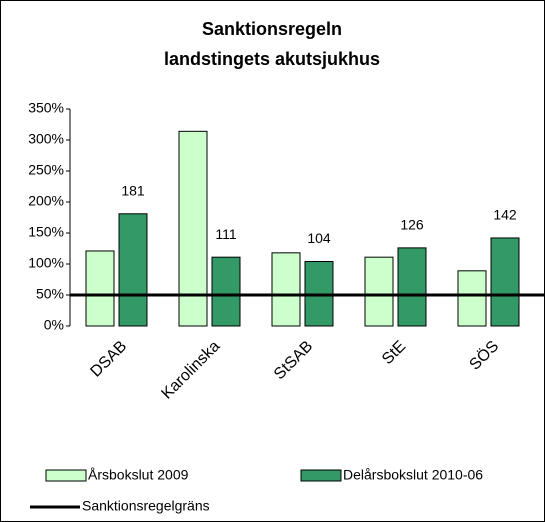 This screenshot has height=522, width=545. Describe the element at coordinates (46, 201) in the screenshot. I see `y-tick-label: 200%` at that location.